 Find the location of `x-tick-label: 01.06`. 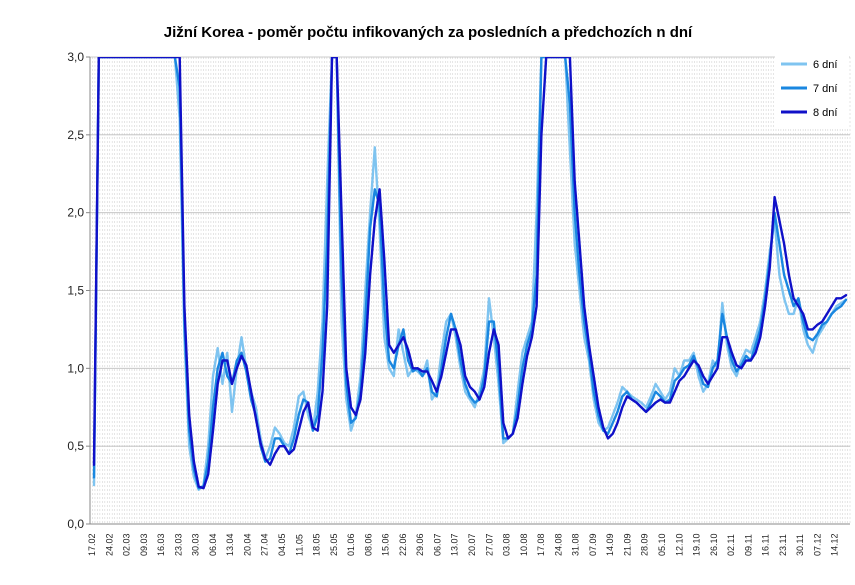

x-tick-label: 01.06 is located at coordinates (351, 544).